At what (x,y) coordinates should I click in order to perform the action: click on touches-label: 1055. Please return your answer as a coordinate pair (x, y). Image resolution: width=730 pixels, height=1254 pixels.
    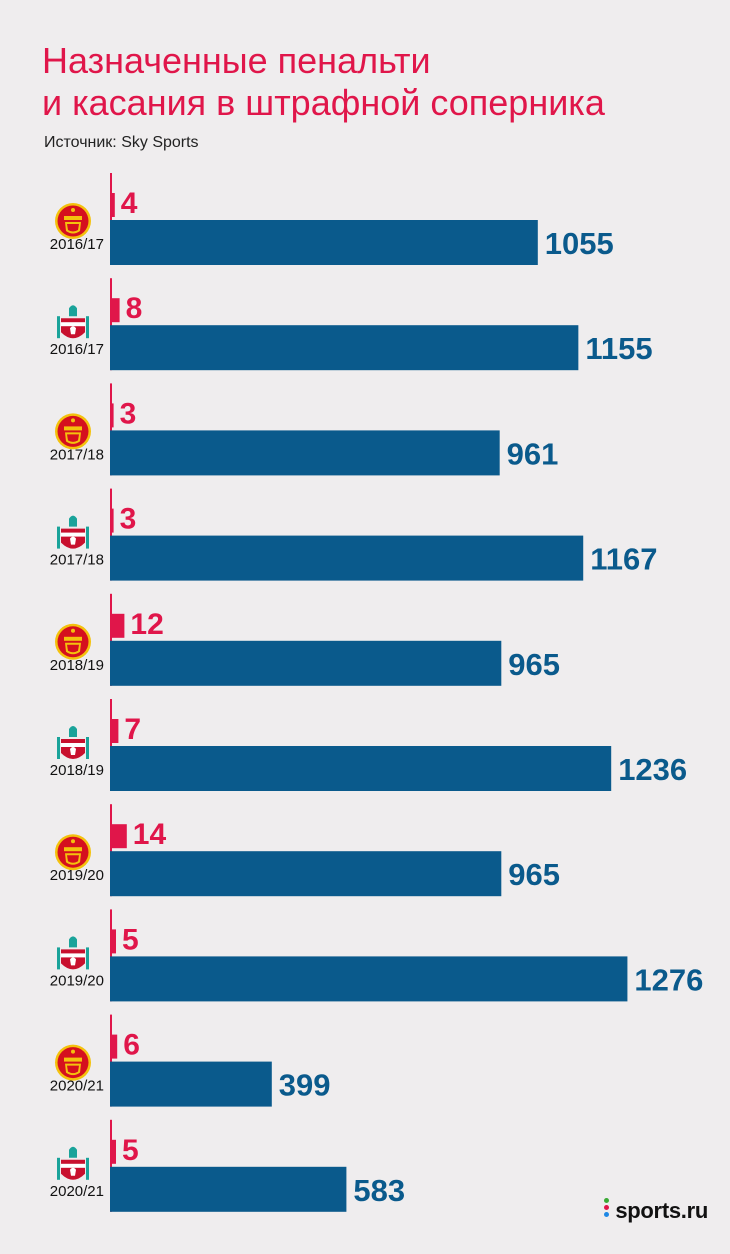
    Looking at the image, I should click on (579, 243).